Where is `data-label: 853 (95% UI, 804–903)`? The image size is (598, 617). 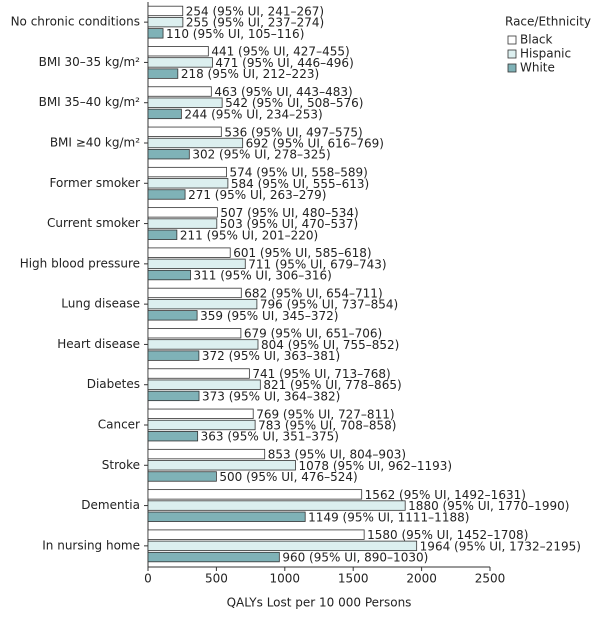 data-label: 853 (95% UI, 804–903) is located at coordinates (337, 455).